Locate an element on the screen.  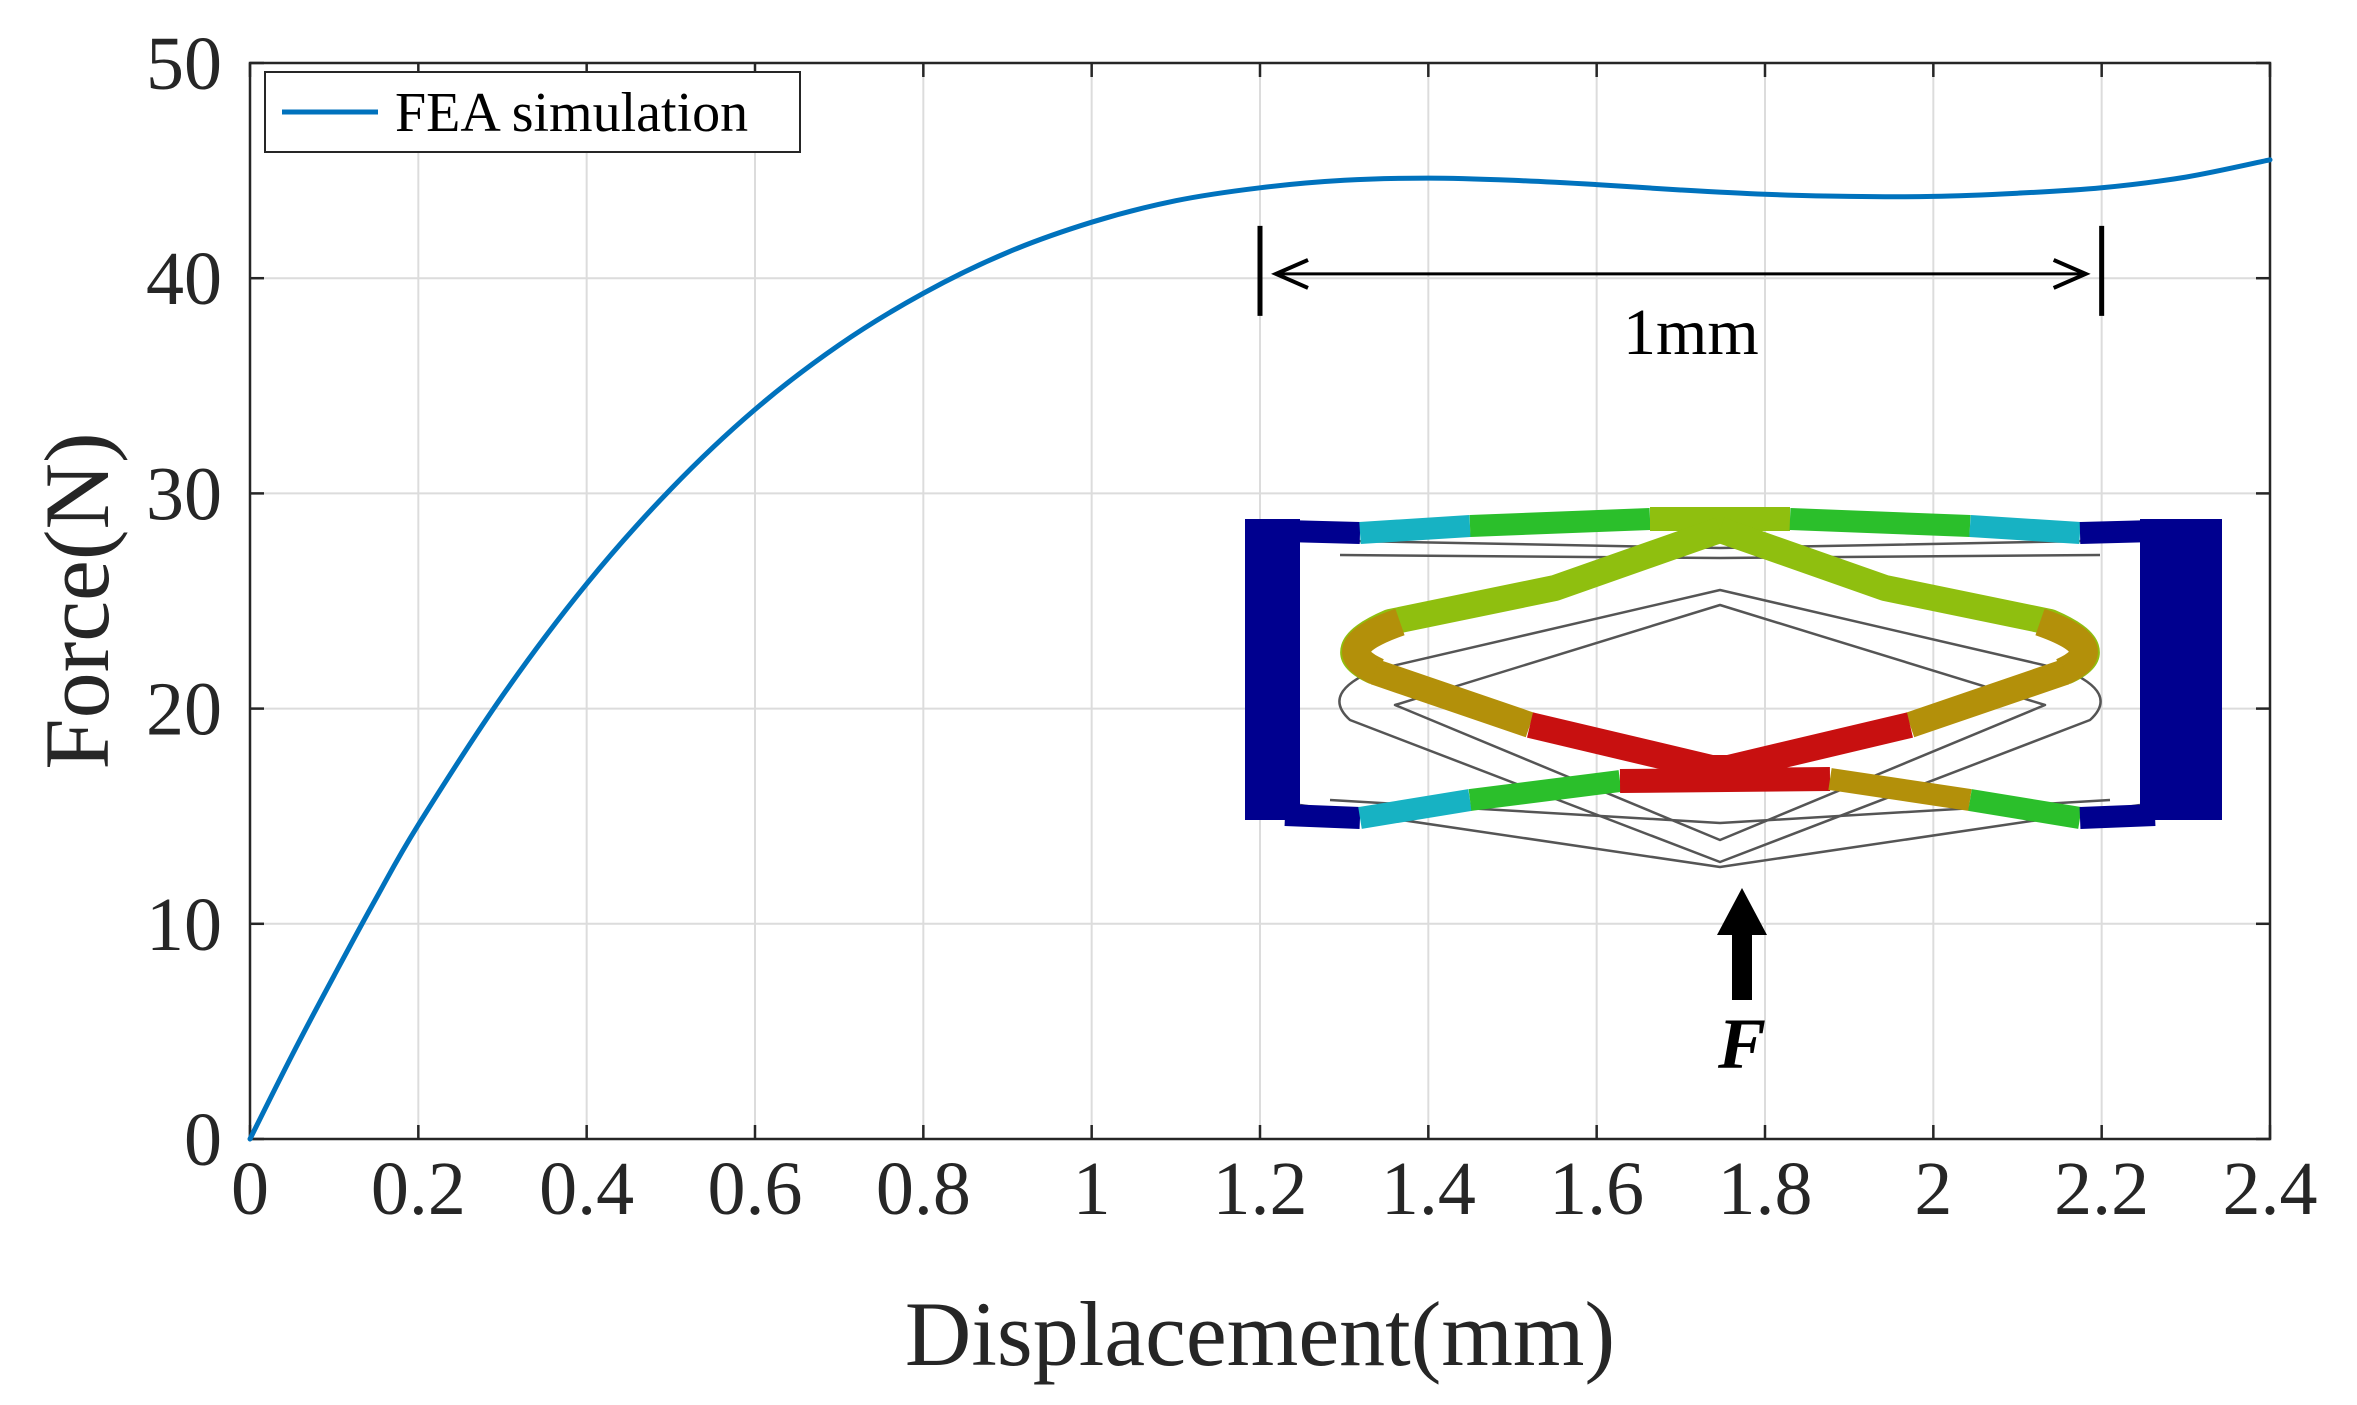
deformed-beams is located at coordinates (1720, 668).